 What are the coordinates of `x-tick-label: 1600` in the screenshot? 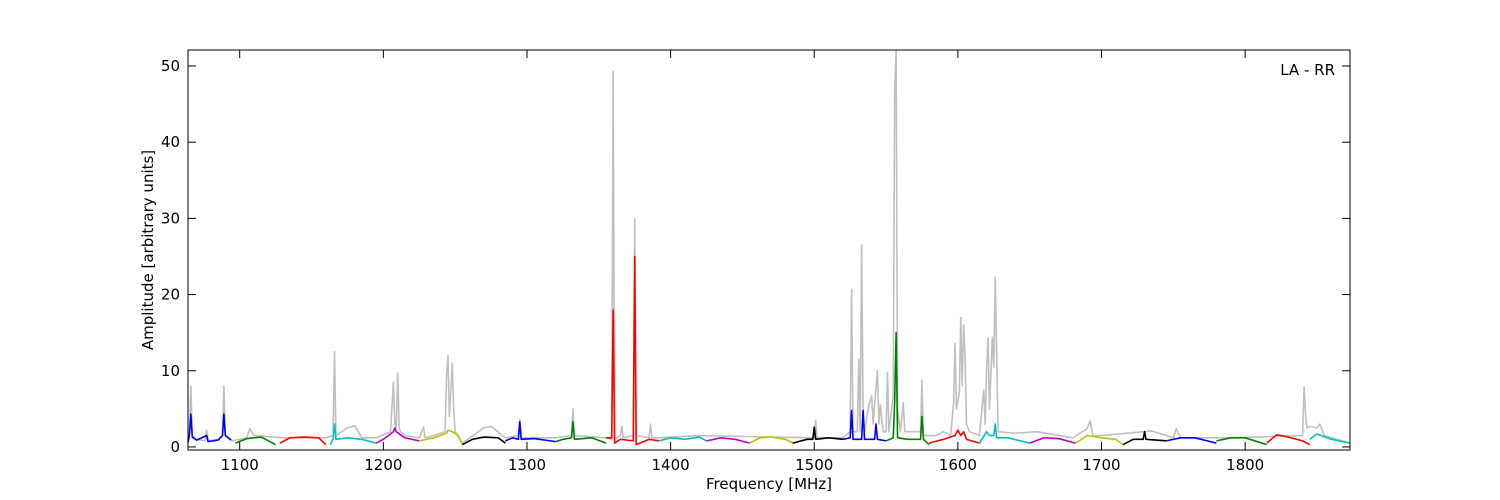 It's located at (958, 465).